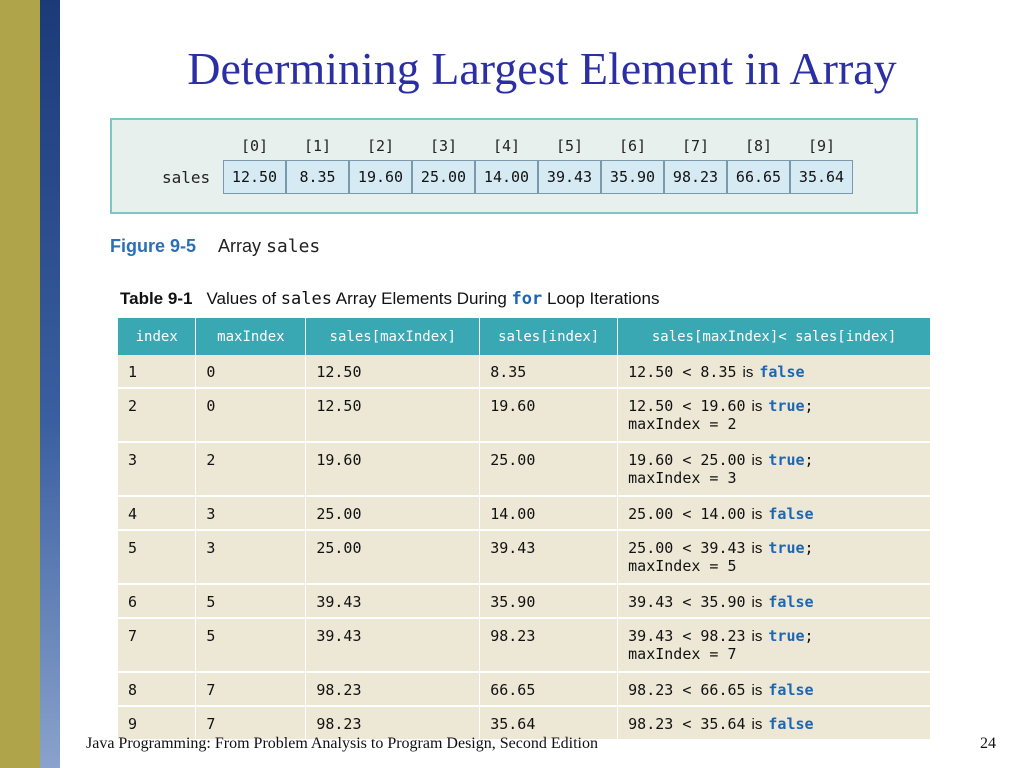 The image size is (1024, 768). Describe the element at coordinates (251, 645) in the screenshot. I see `max-index-cell: 5` at that location.